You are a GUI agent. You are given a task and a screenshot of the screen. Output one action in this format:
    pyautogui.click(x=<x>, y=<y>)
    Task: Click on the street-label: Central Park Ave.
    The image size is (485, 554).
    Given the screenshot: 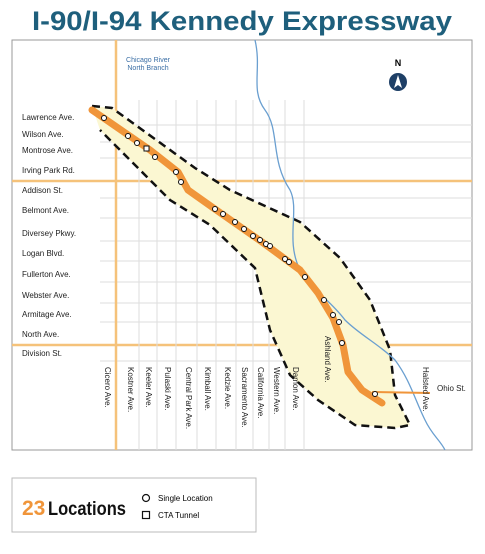 What is the action you would take?
    pyautogui.click(x=188, y=398)
    